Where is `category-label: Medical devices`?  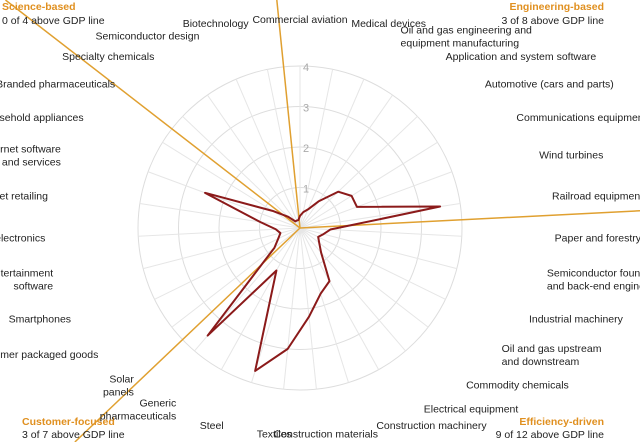
category-label: Medical devices is located at coordinates (388, 24).